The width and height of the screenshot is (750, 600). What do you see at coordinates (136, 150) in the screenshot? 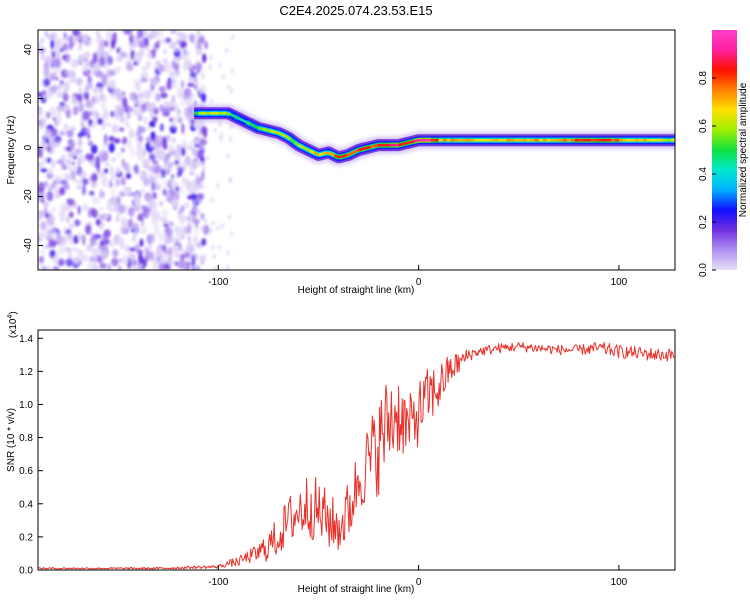
I see `spectrogram-noise` at bounding box center [136, 150].